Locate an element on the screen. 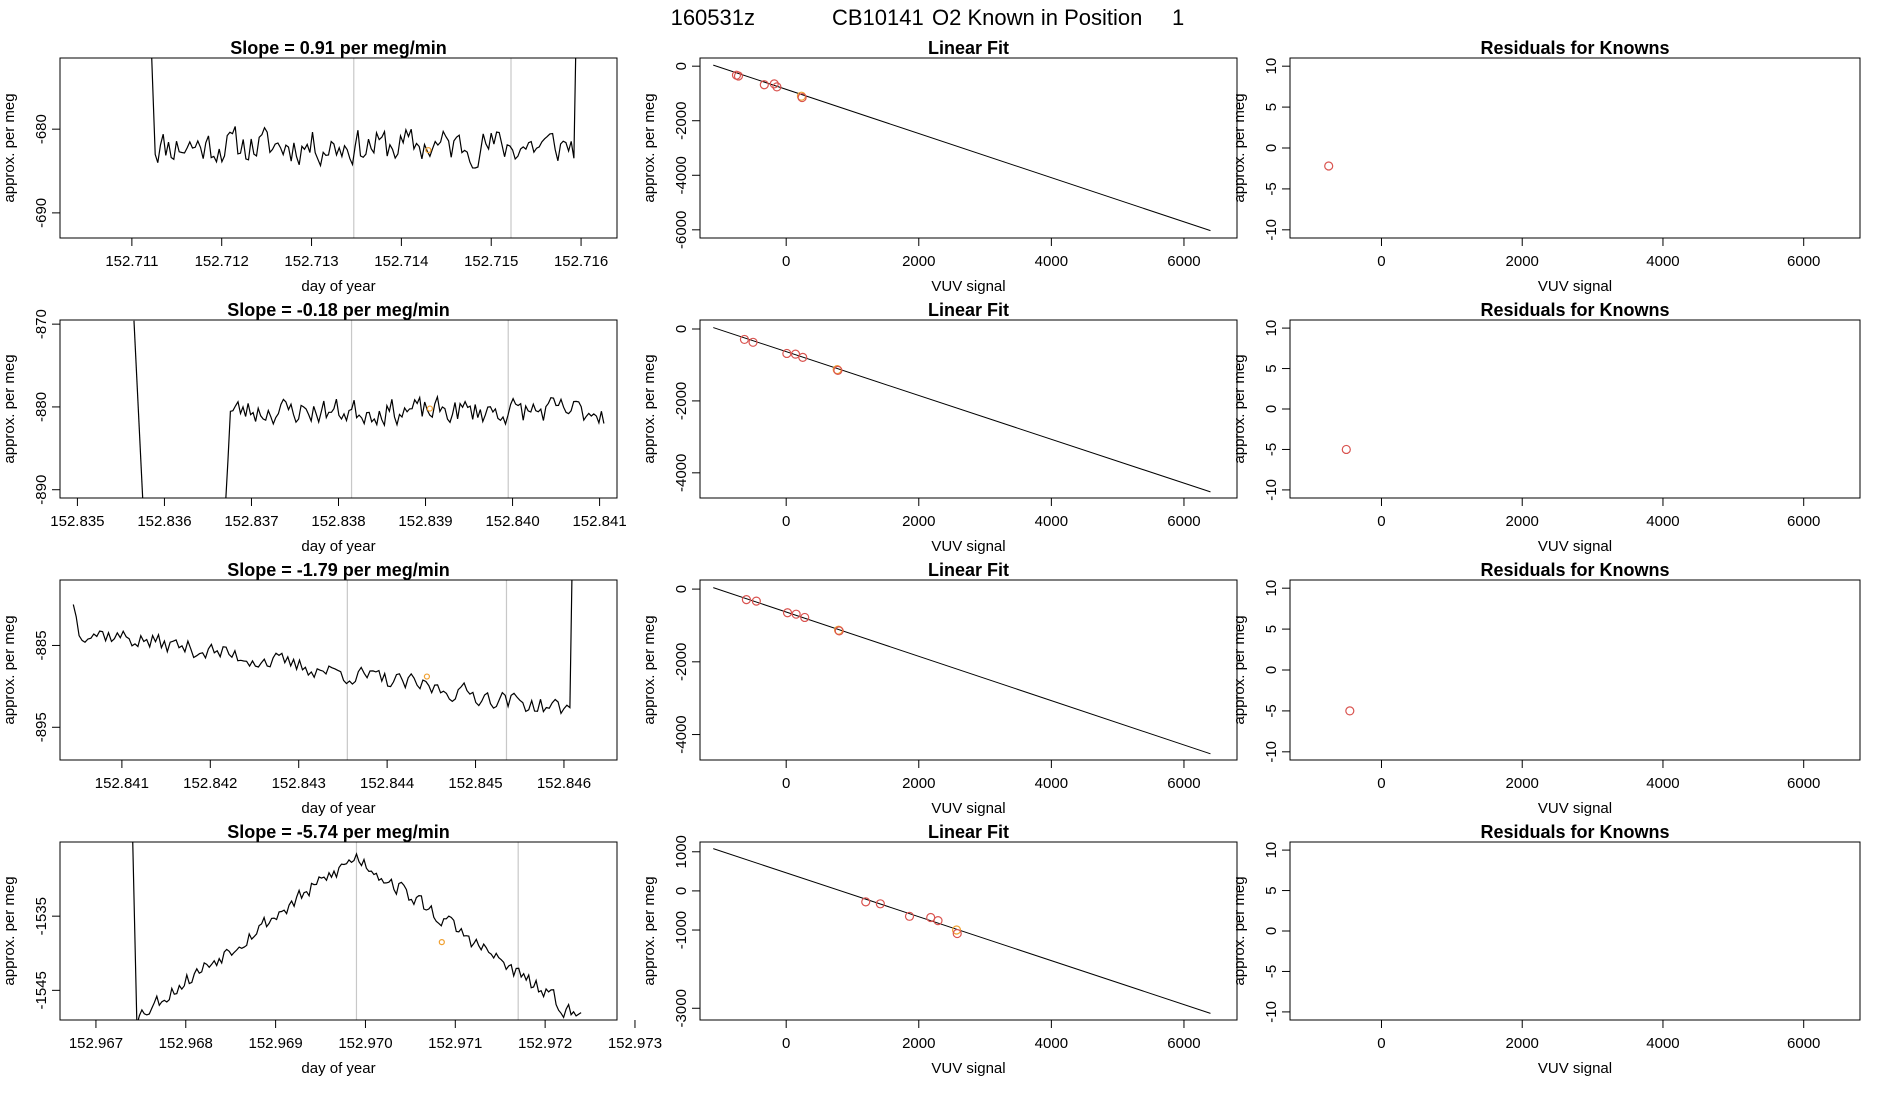 The width and height of the screenshot is (1900, 1100). x-tick-label: 152.716 is located at coordinates (581, 261).